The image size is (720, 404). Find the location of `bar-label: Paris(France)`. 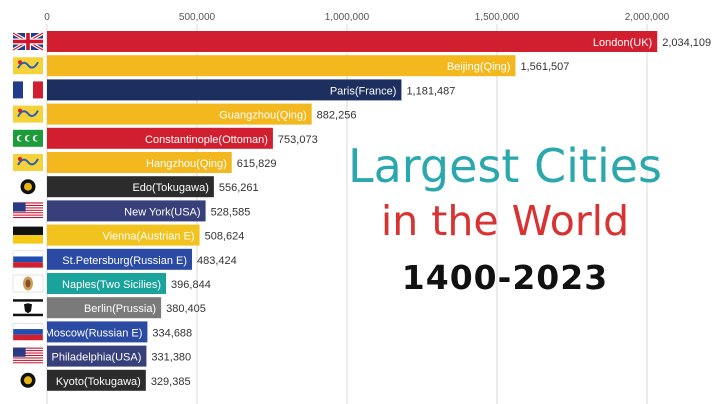

bar-label: Paris(France) is located at coordinates (363, 91).